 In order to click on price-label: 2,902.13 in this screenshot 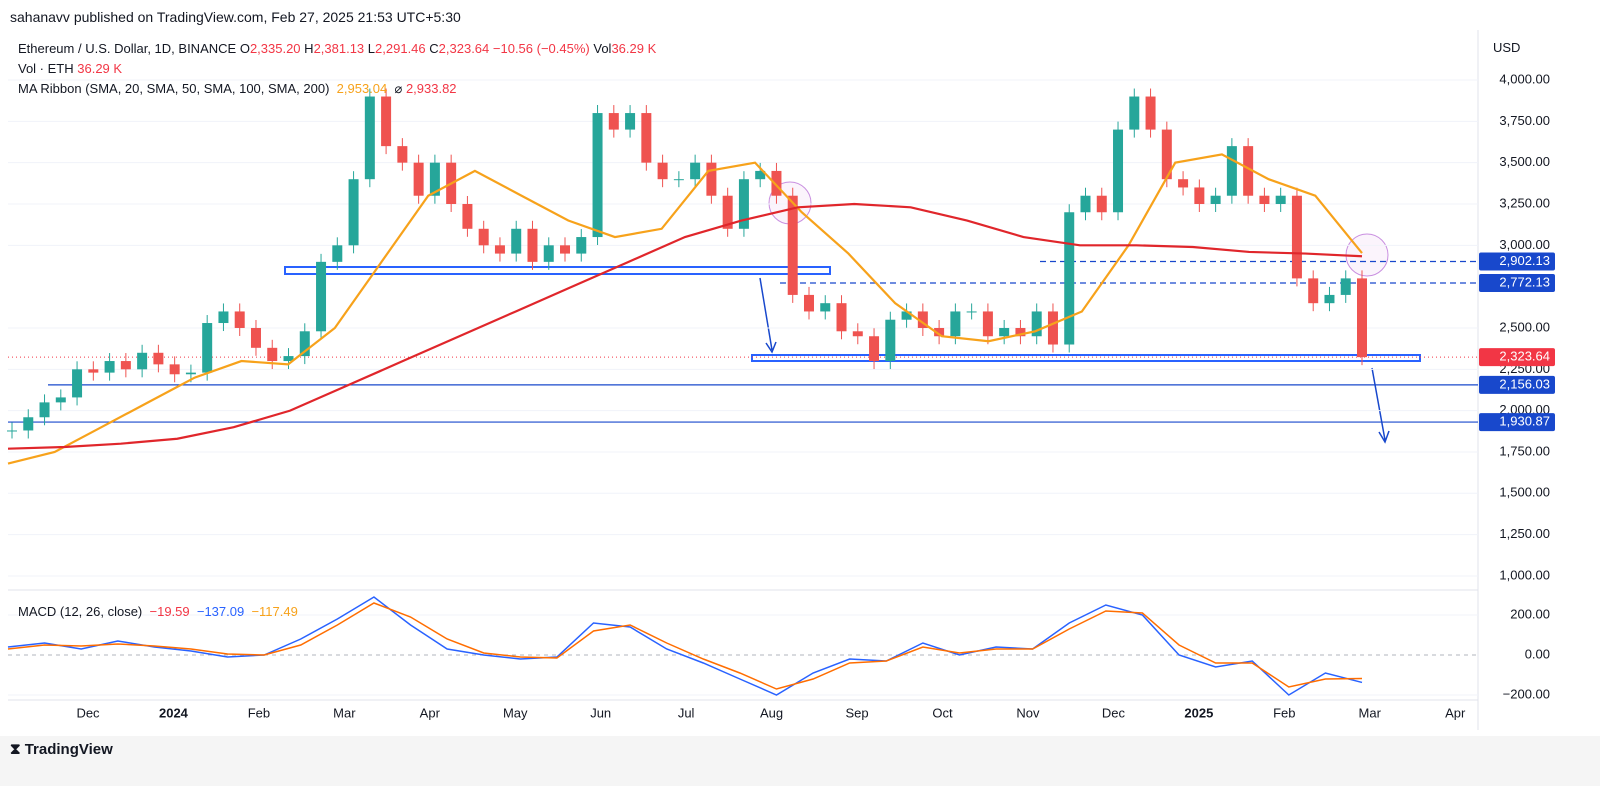, I will do `click(1524, 260)`.